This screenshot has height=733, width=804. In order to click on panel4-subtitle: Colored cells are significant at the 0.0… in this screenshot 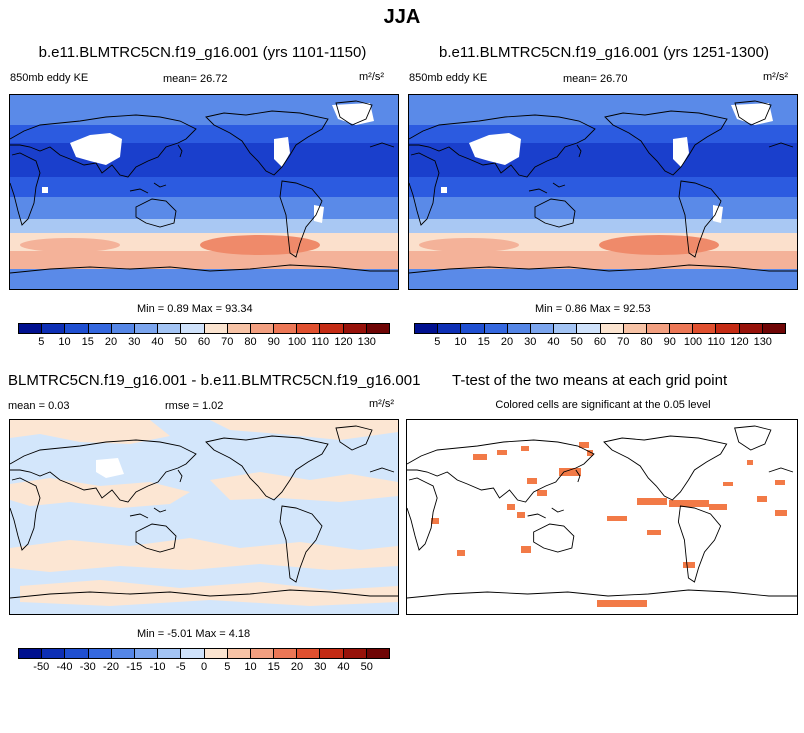, I will do `click(603, 405)`.